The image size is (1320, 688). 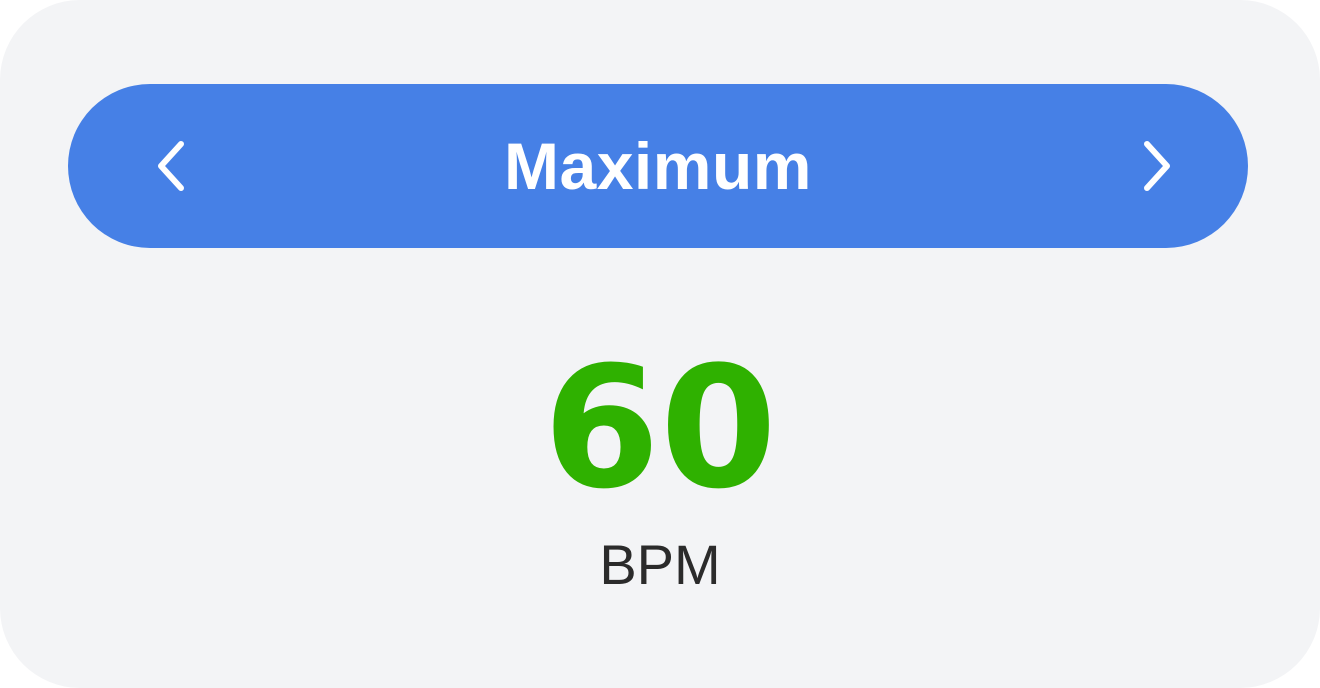 What do you see at coordinates (660, 564) in the screenshot?
I see `bpm-unit-label: BPM` at bounding box center [660, 564].